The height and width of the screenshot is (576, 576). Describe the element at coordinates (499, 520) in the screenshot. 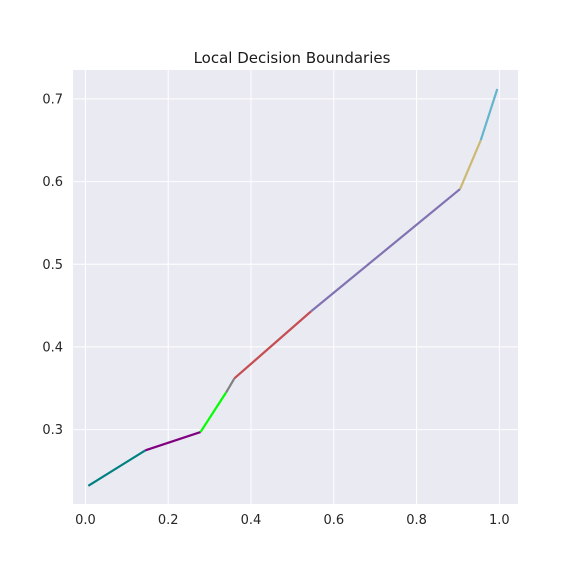

I see `x-tick-label: 1.0` at that location.